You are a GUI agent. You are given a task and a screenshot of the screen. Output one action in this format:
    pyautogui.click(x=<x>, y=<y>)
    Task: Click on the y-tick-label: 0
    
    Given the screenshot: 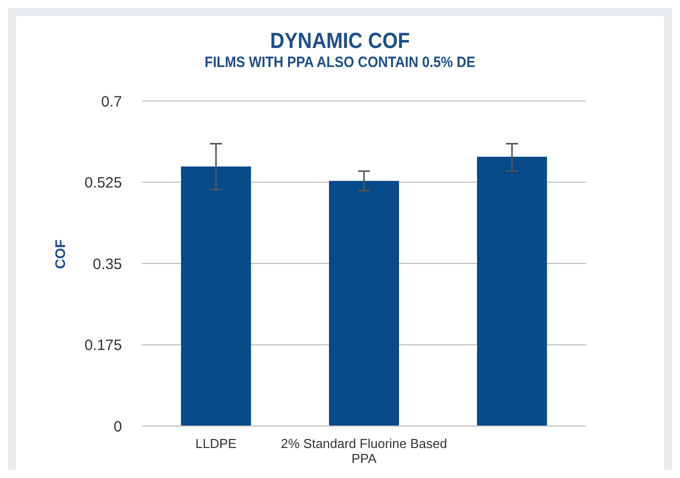 What is the action you would take?
    pyautogui.click(x=118, y=427)
    